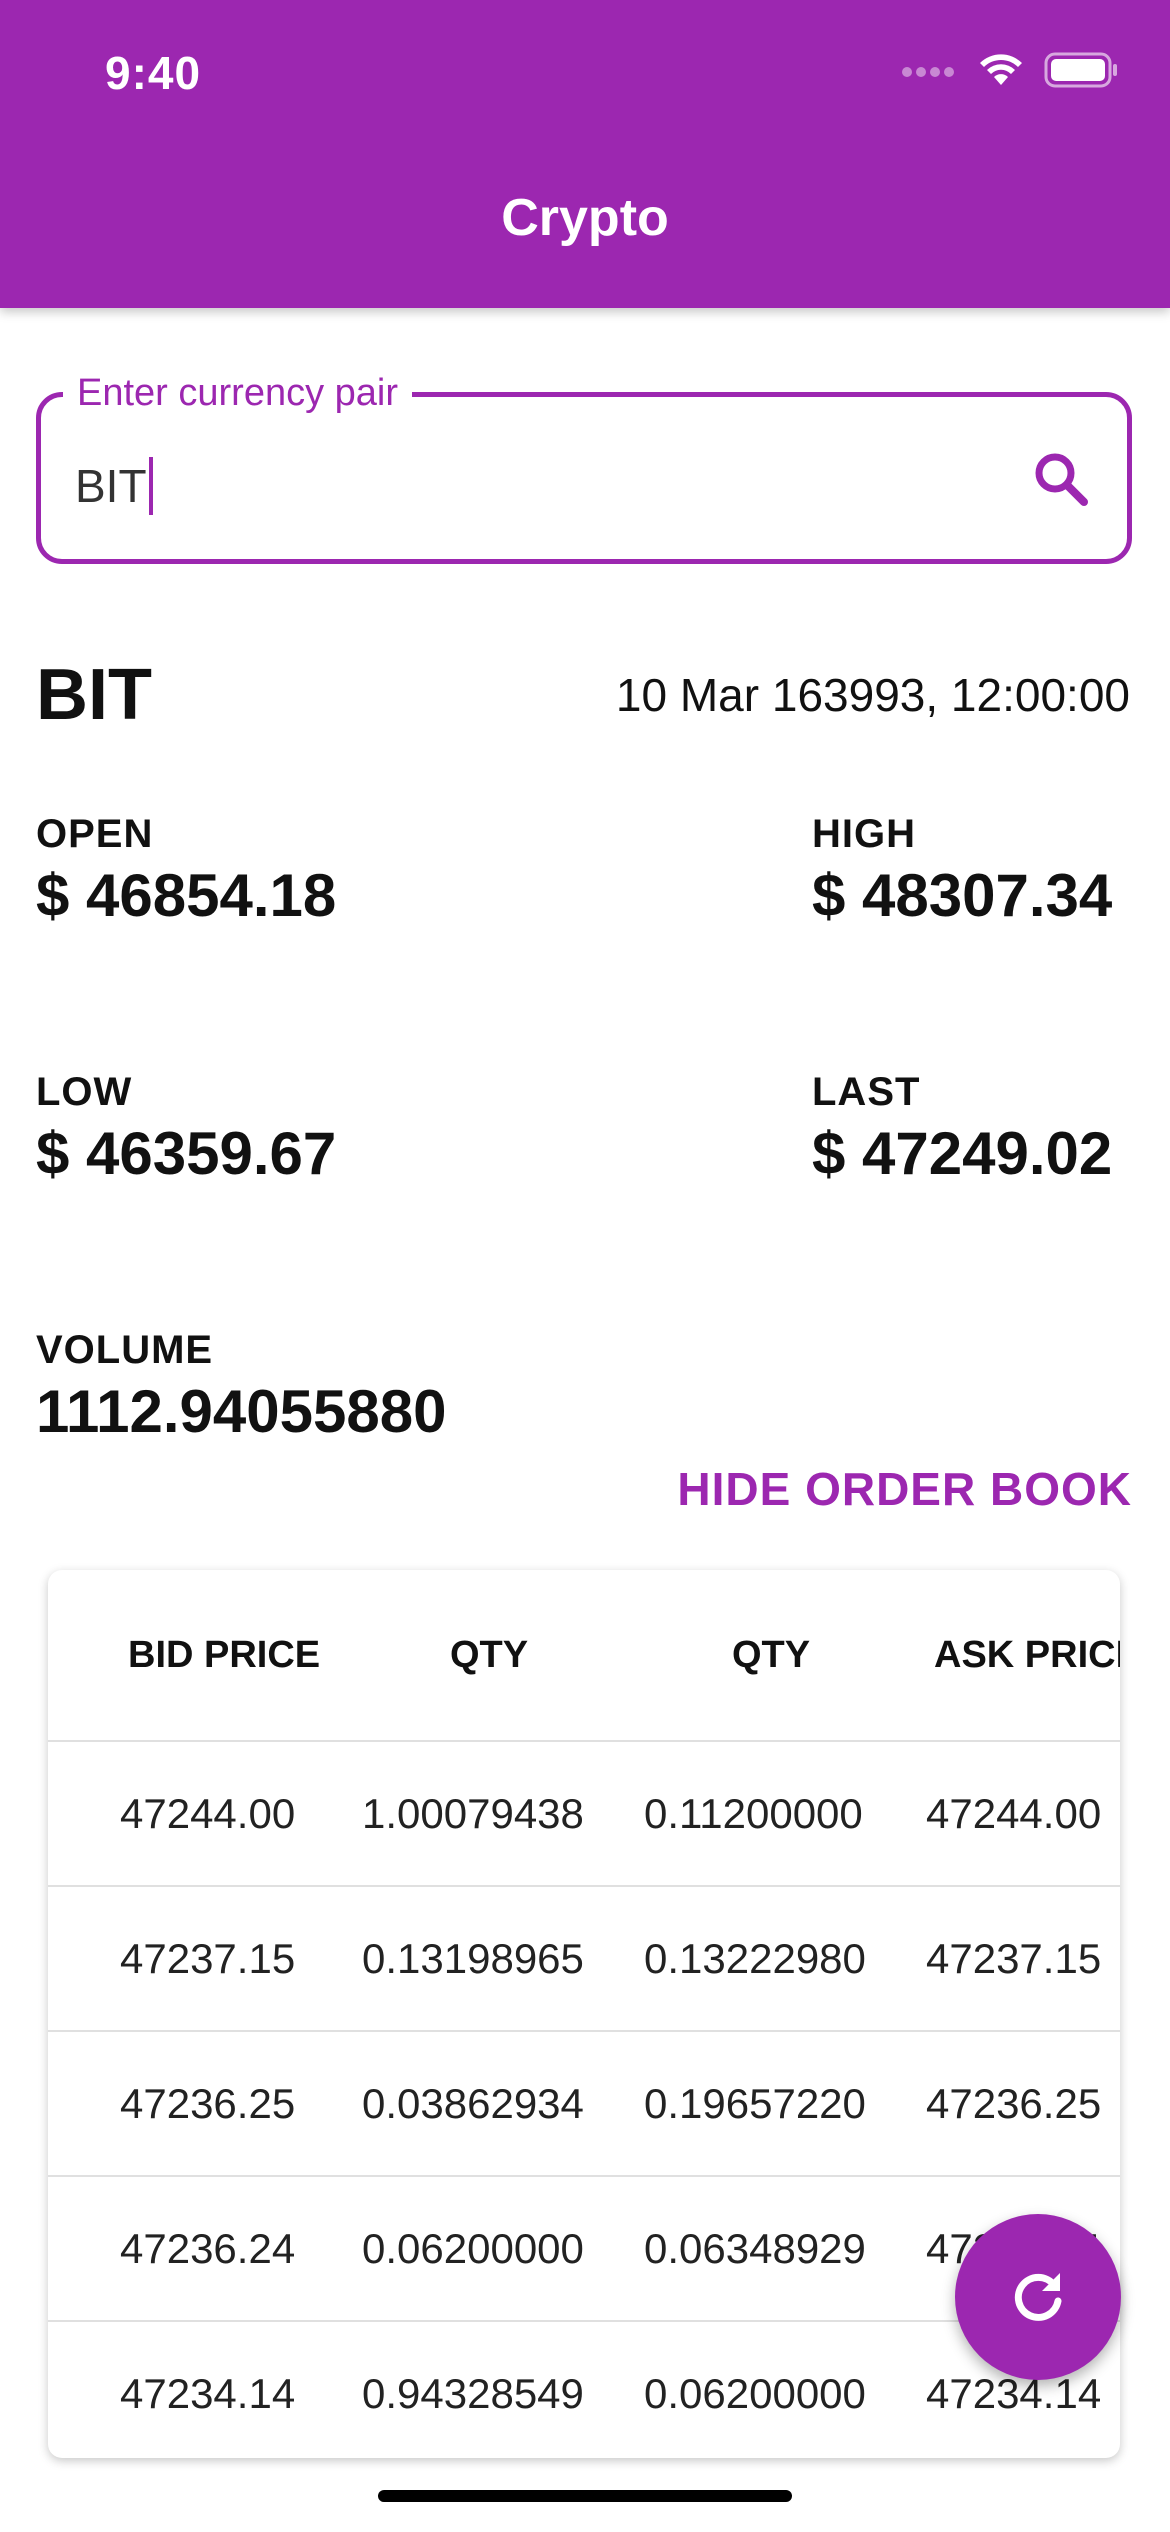  Describe the element at coordinates (866, 1092) in the screenshot. I see `stat-last-label: LAST` at that location.